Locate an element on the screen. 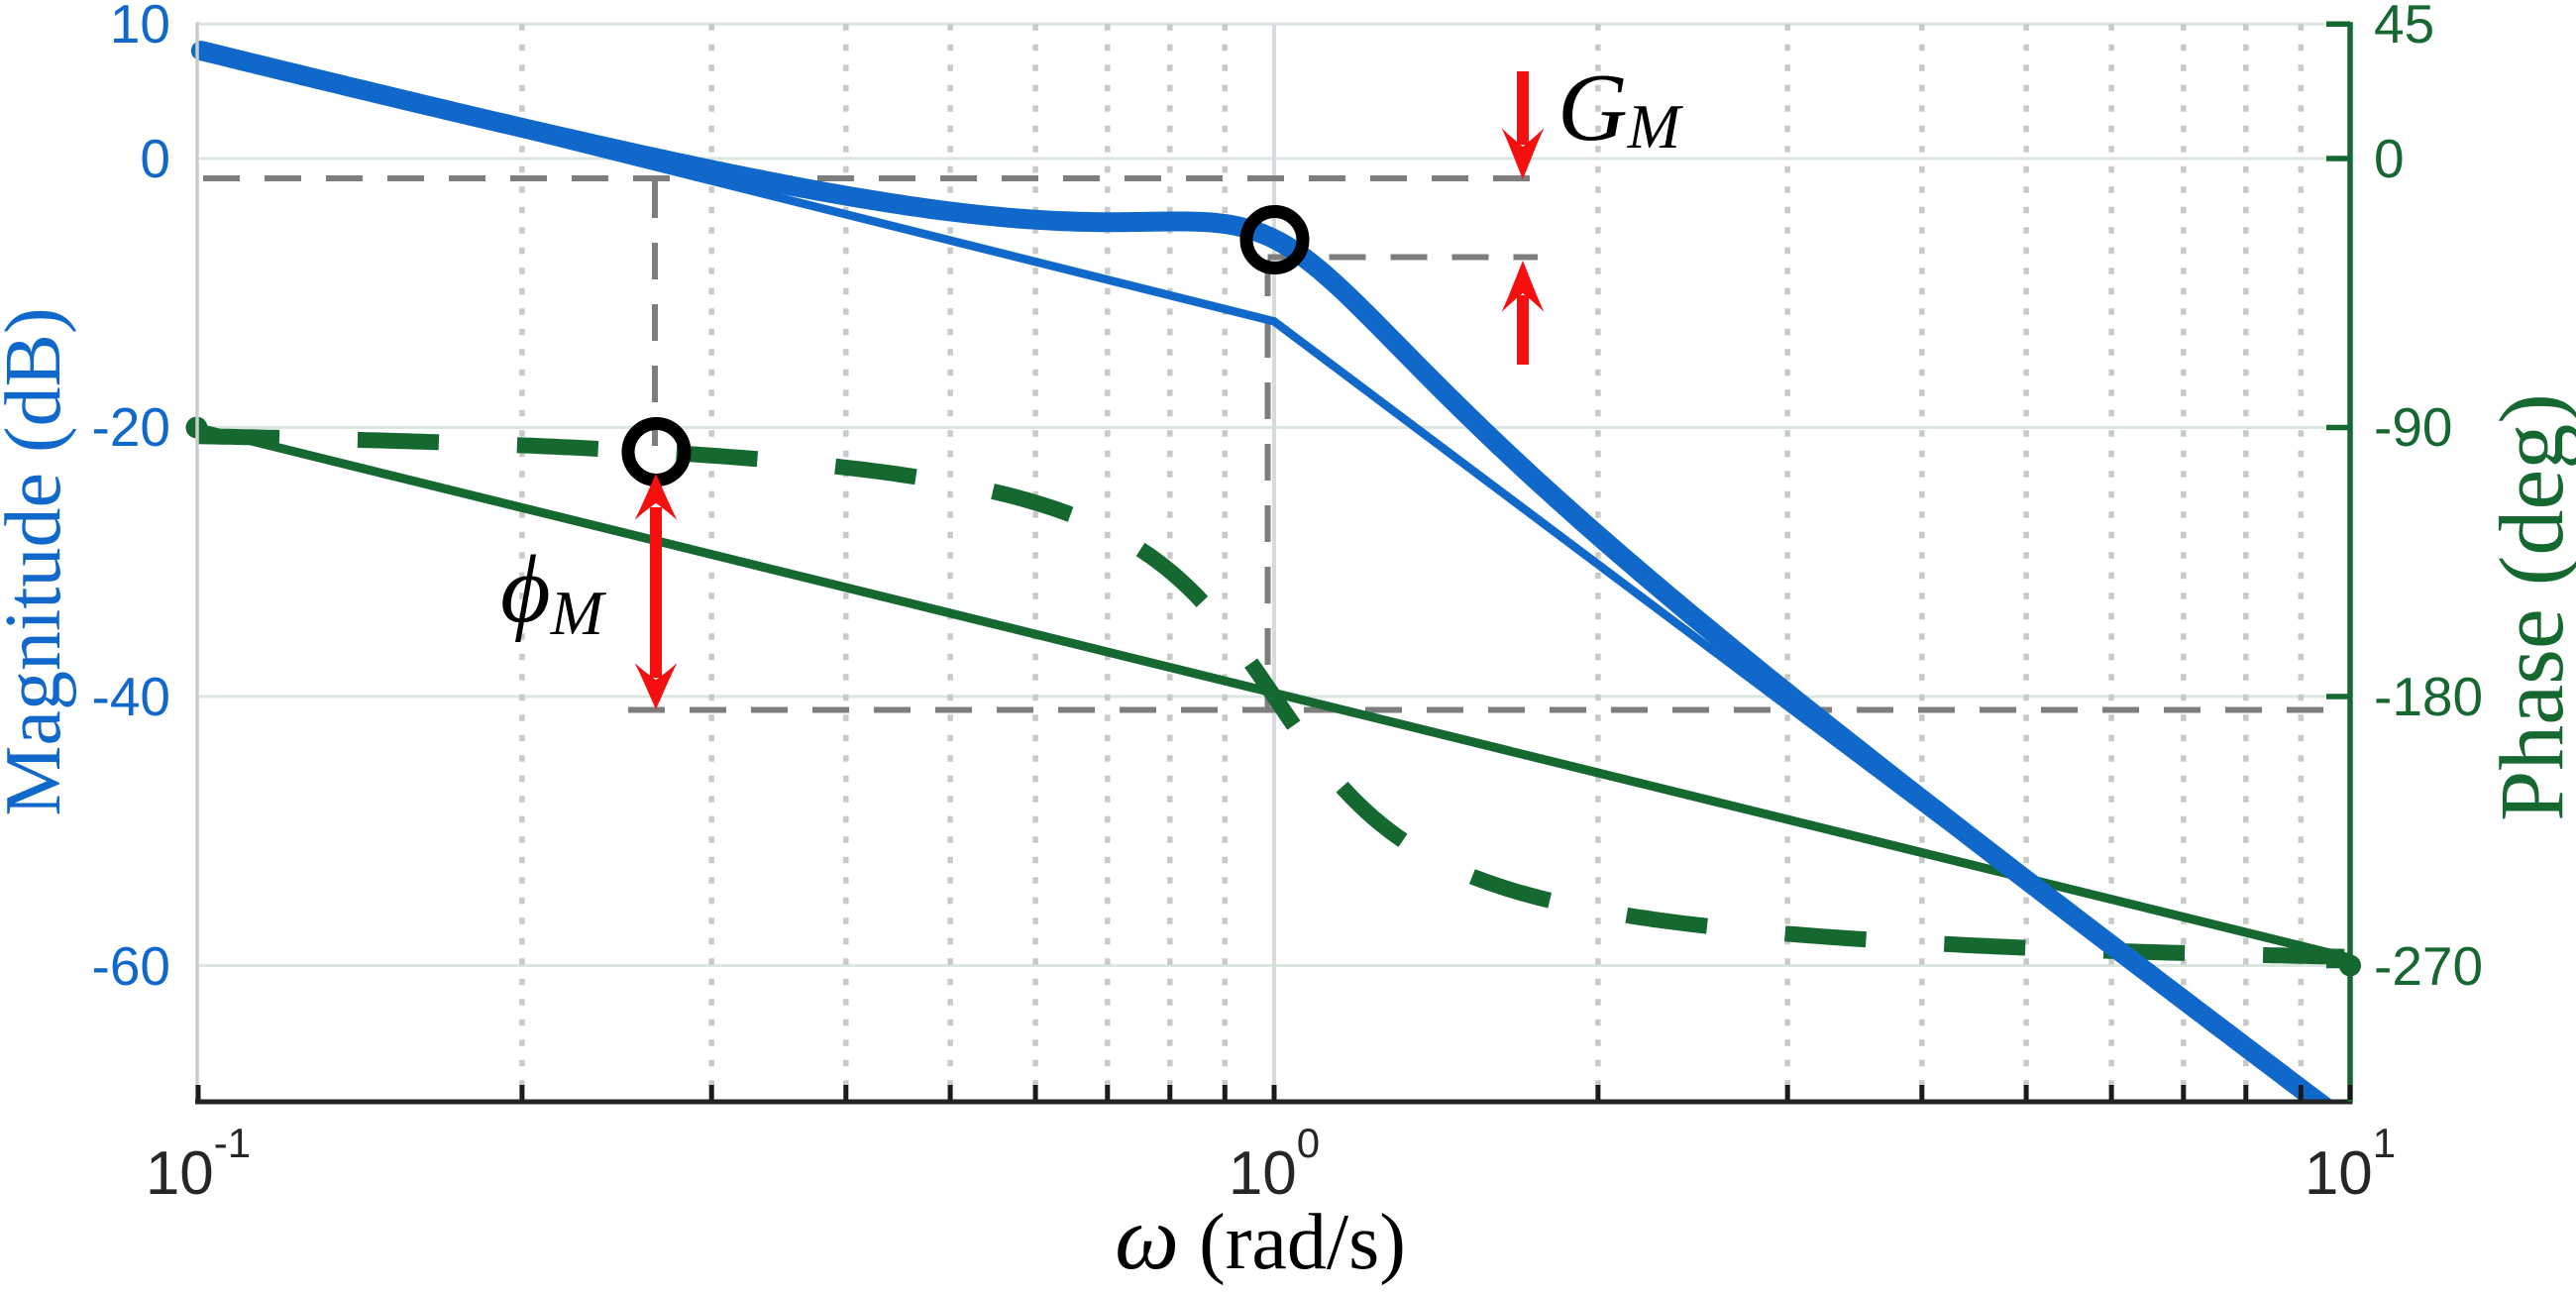 The height and width of the screenshot is (1293, 2576). svg-text: 45 is located at coordinates (2404, 27).